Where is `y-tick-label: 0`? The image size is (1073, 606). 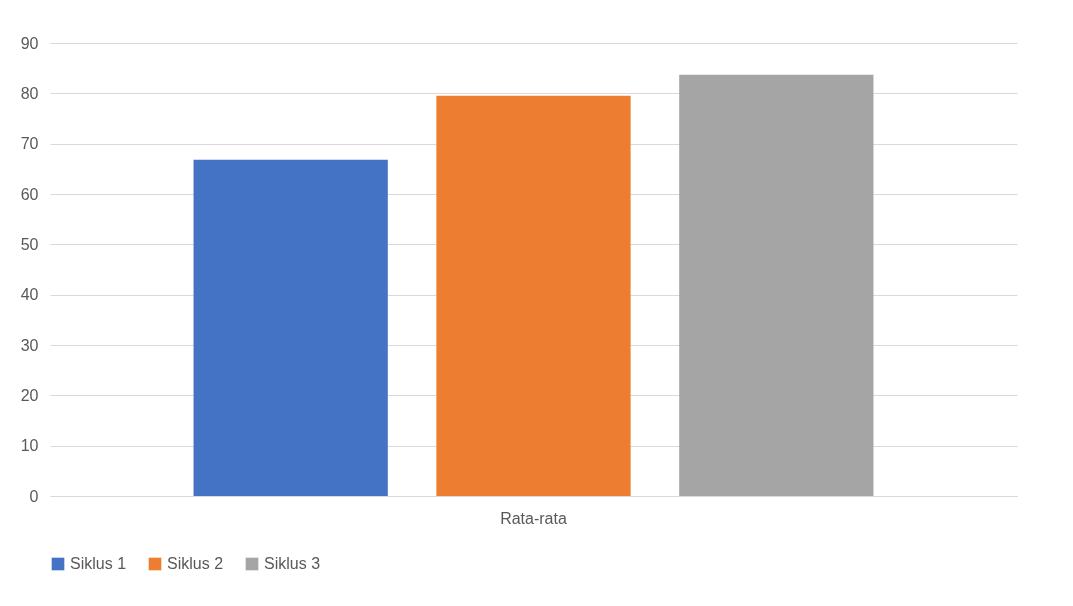 y-tick-label: 0 is located at coordinates (34, 496).